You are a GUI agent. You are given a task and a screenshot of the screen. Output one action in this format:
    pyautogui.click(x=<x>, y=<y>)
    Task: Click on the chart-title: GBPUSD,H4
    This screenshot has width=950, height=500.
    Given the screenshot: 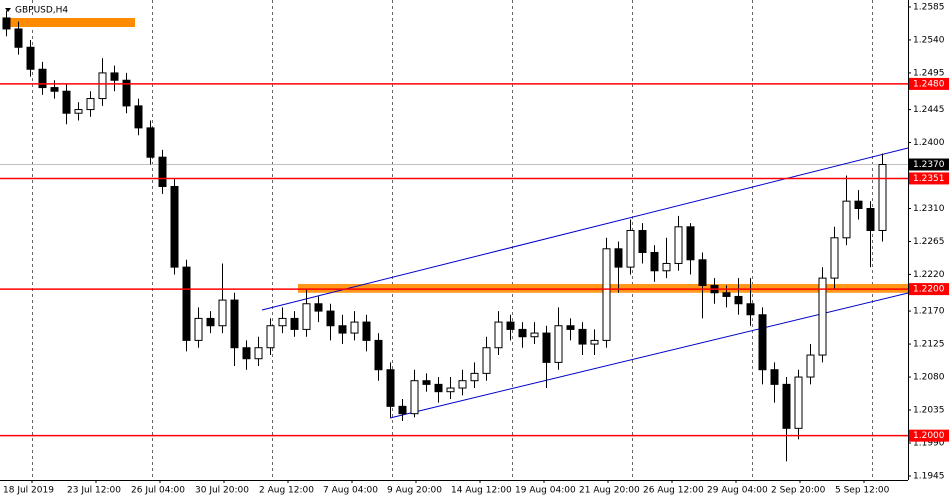 What is the action you would take?
    pyautogui.click(x=41, y=11)
    